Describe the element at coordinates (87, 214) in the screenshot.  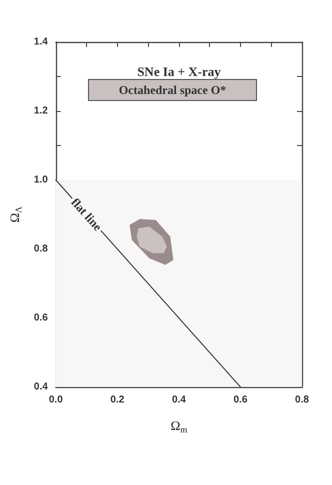
I see `annotation: flat line` at that location.